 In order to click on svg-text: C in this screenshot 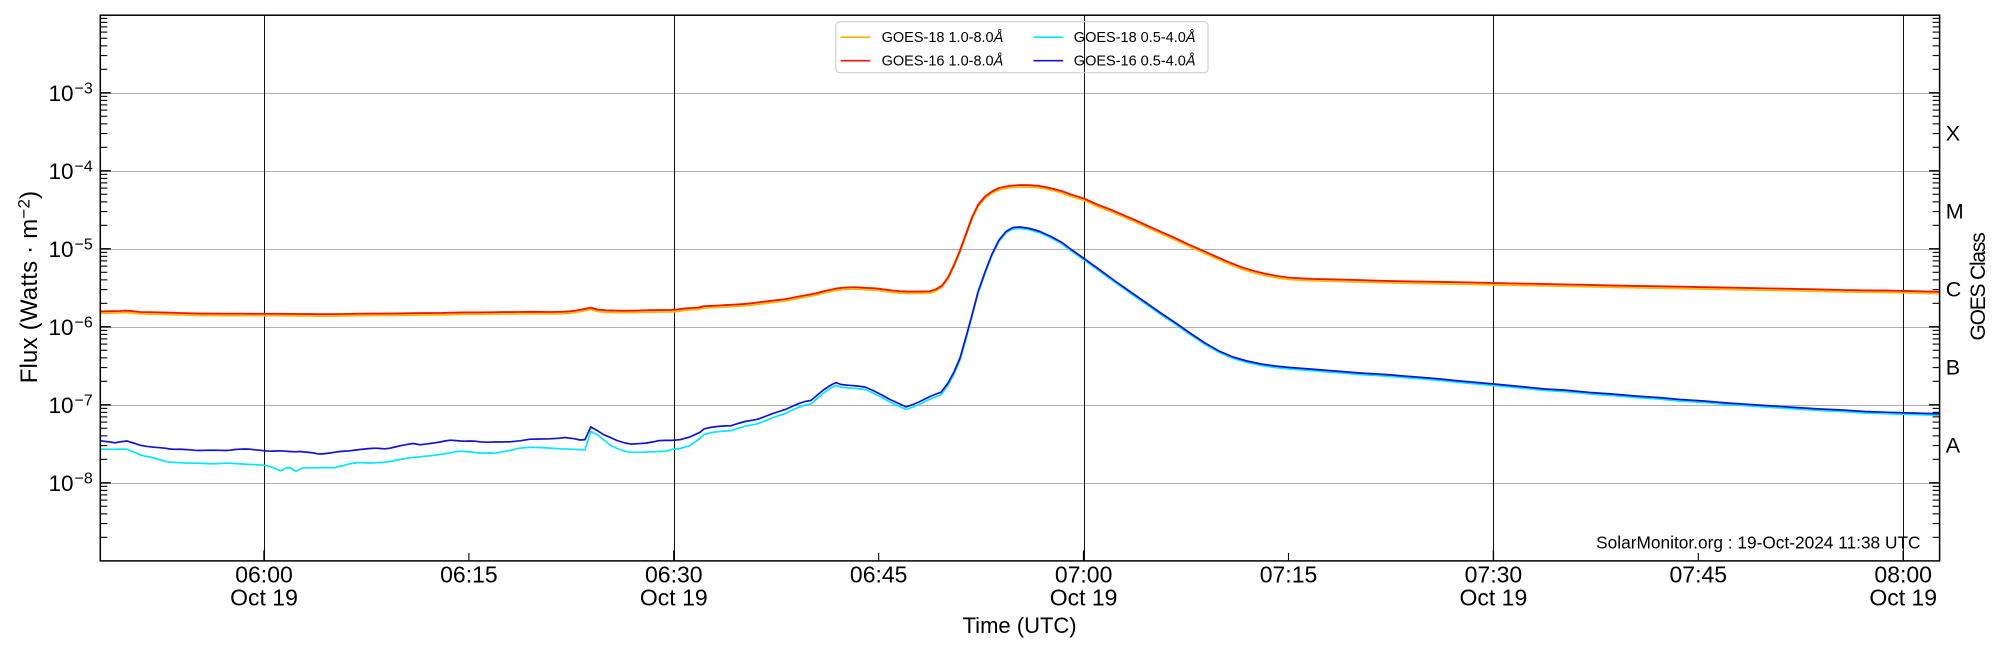, I will do `click(1954, 290)`.